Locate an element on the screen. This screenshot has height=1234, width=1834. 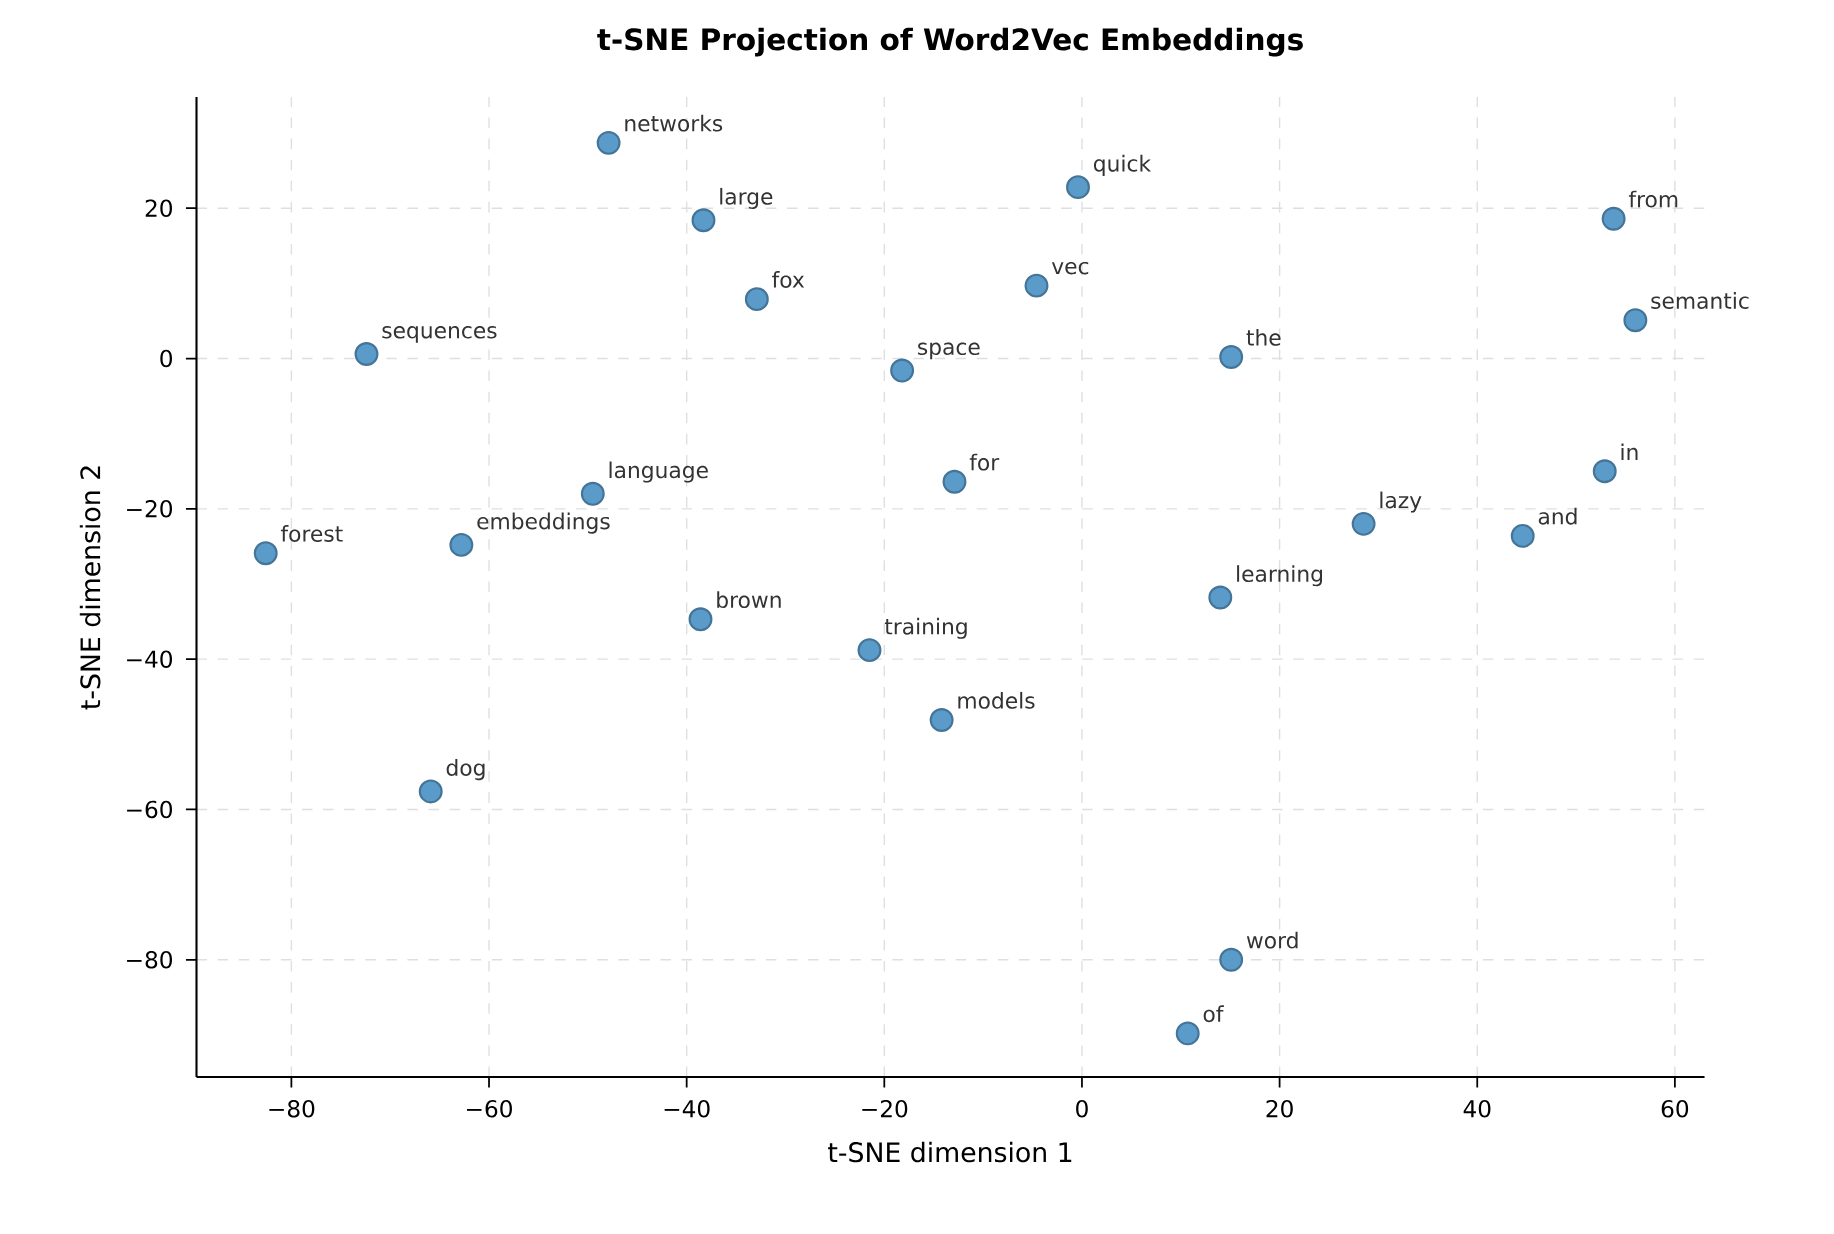
annotation: models is located at coordinates (996, 700).